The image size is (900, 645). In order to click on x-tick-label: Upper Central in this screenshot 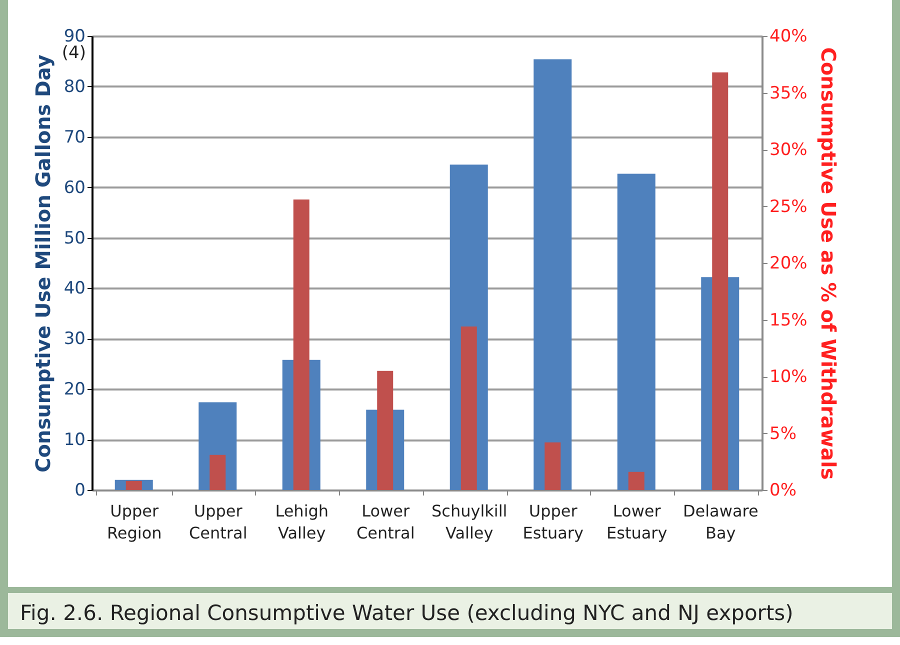, I will do `click(218, 522)`.